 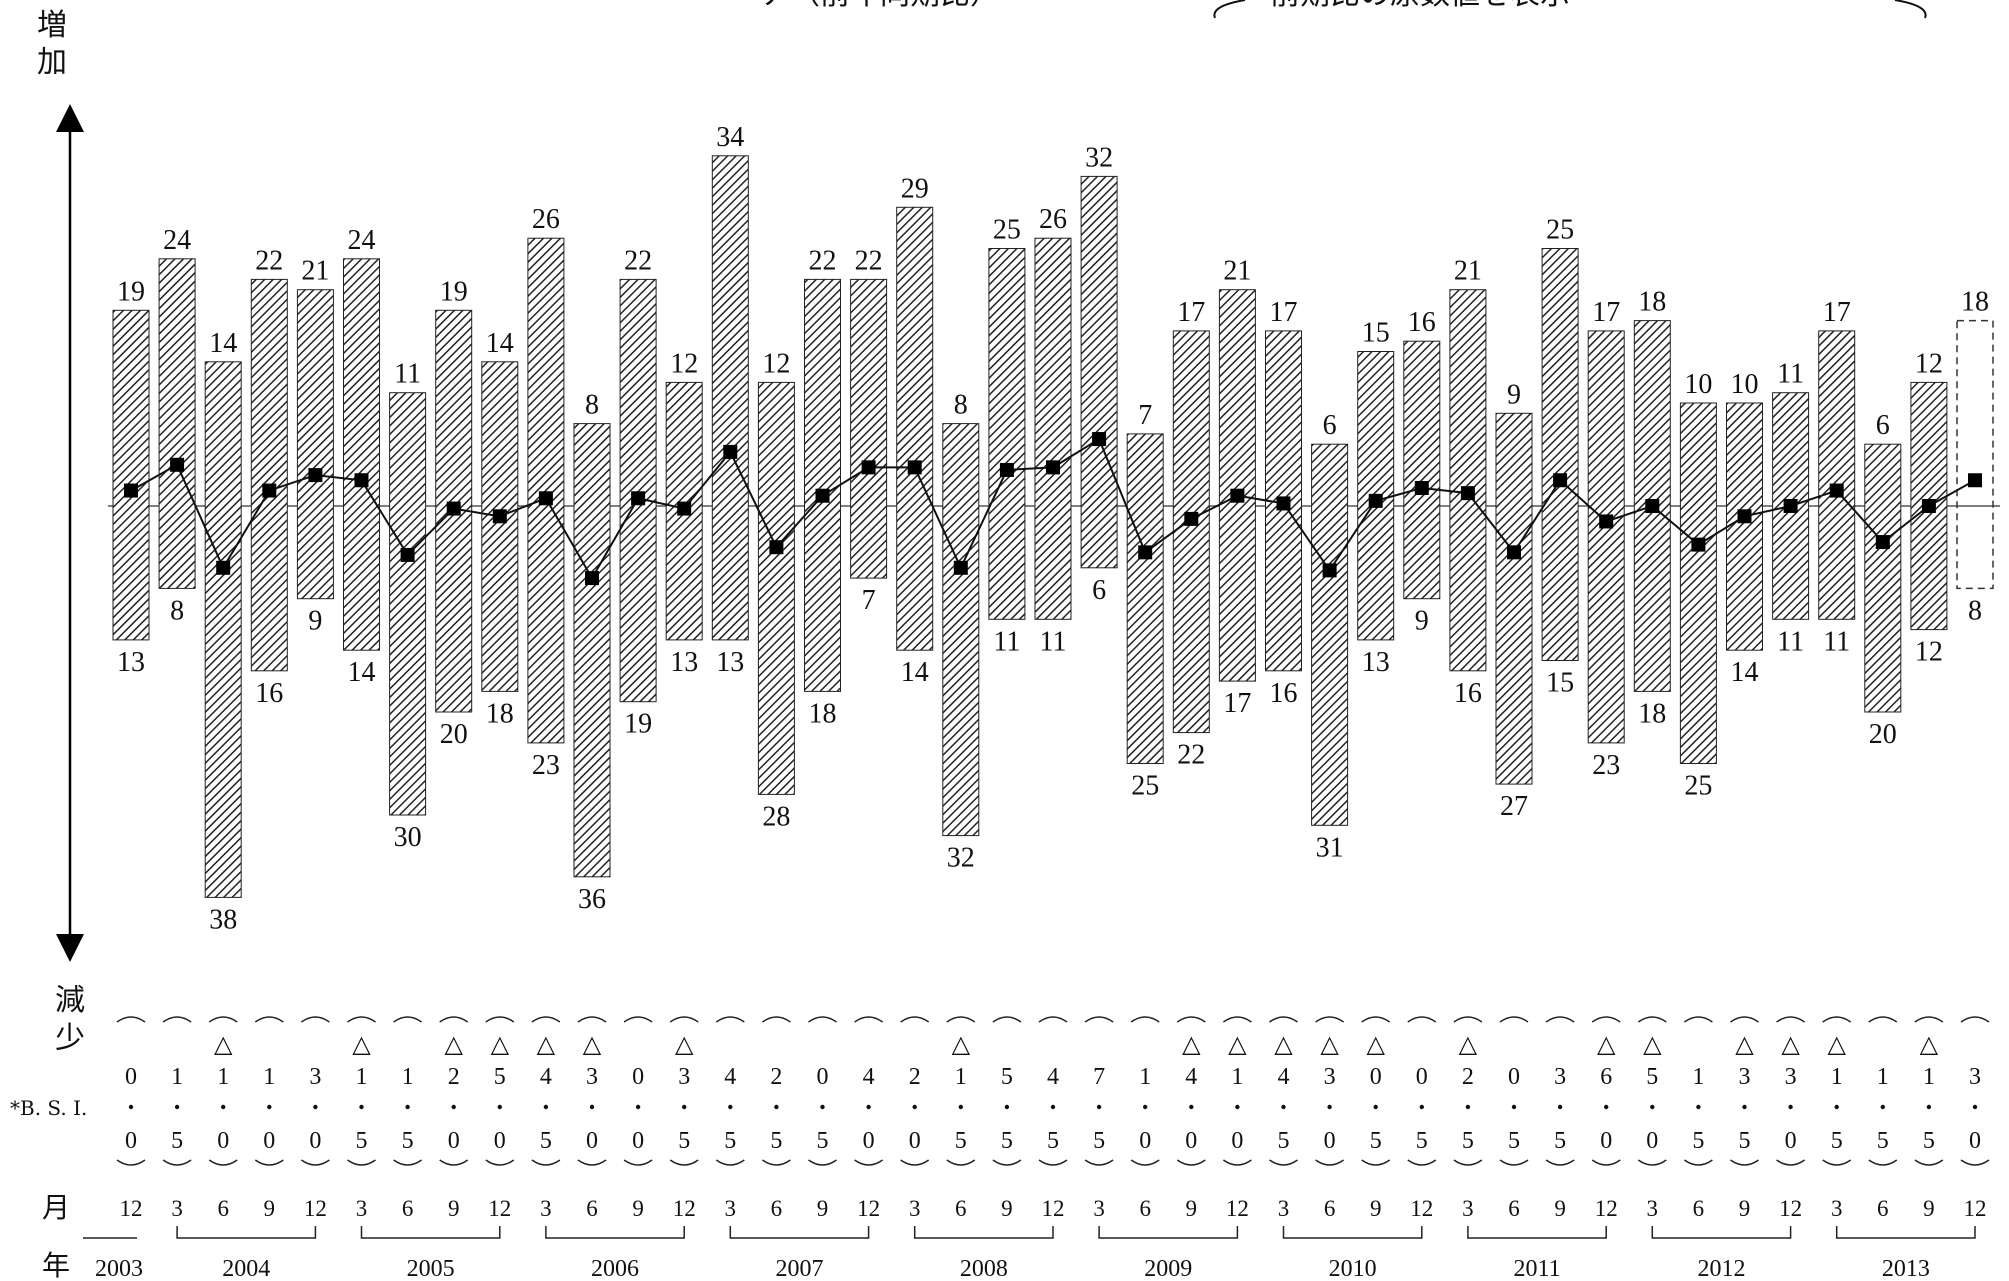 What do you see at coordinates (1560, 683) in the screenshot?
I see `decrease-value-label: 15` at bounding box center [1560, 683].